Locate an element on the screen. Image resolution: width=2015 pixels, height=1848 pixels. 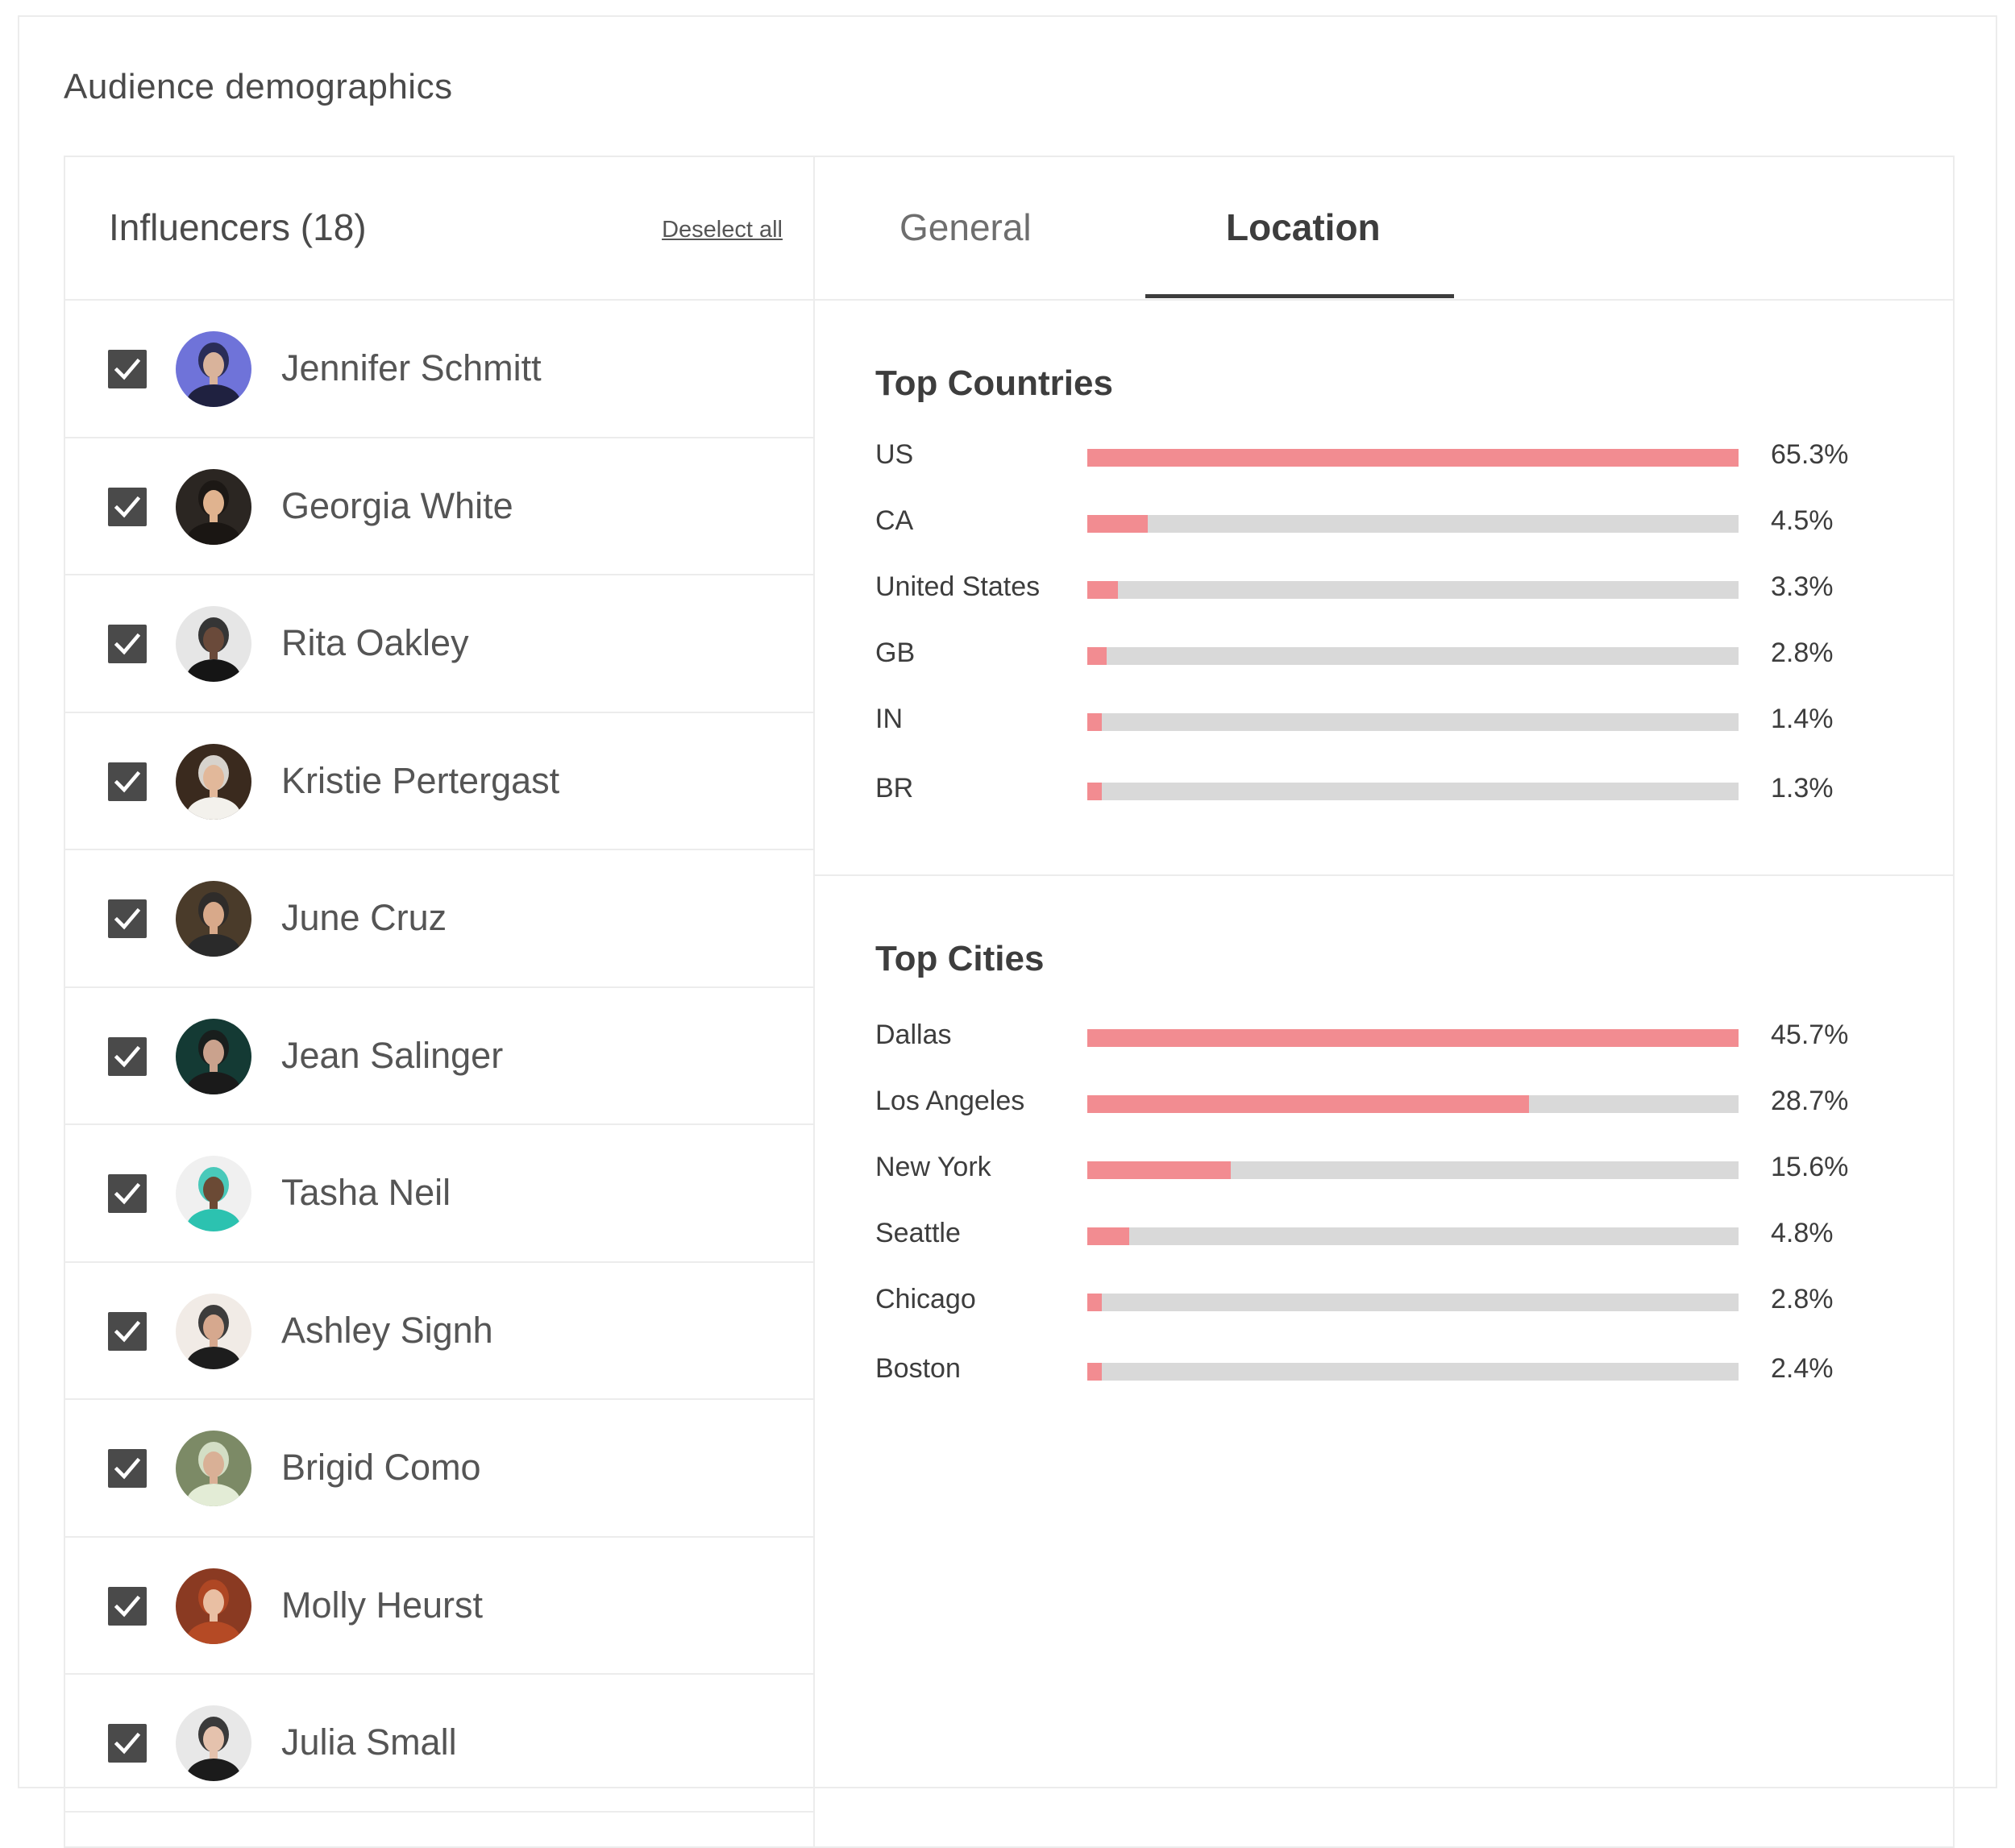
influencer-row: Brigid Como is located at coordinates (439, 1469).